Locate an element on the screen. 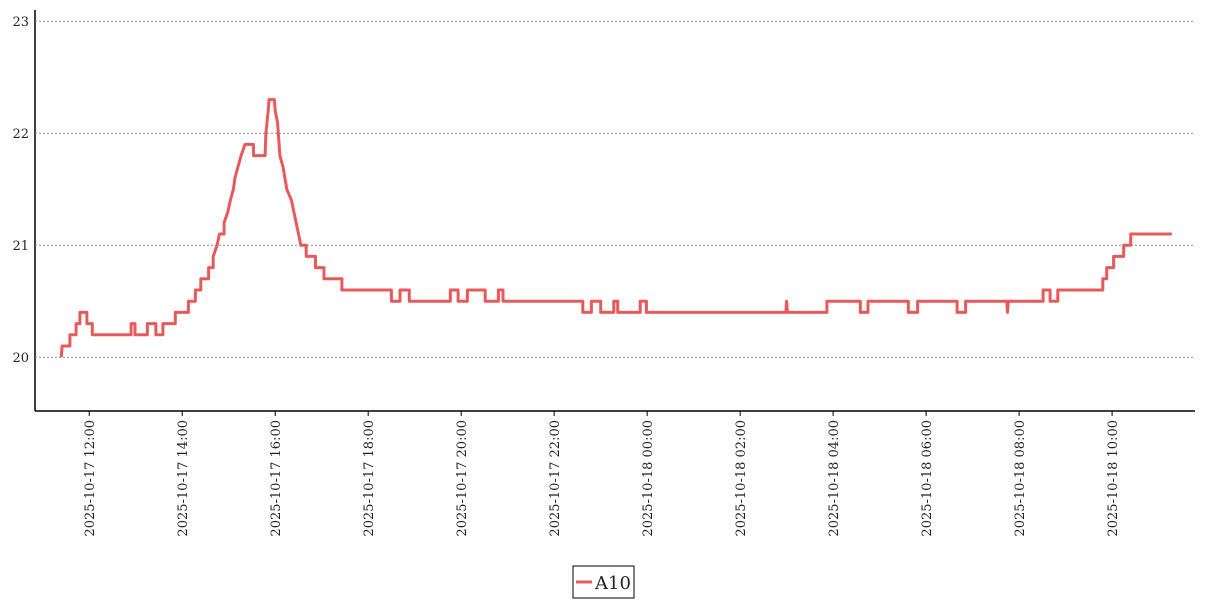 This screenshot has height=600, width=1207. x-tick-label: 2025-10-17 14:00 is located at coordinates (183, 478).